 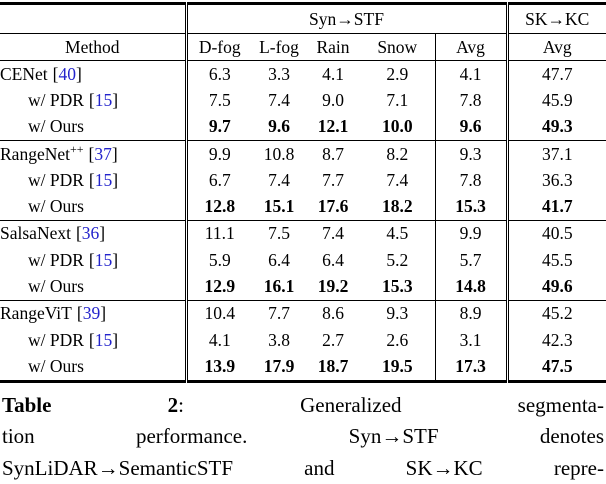 What do you see at coordinates (76, 148) in the screenshot?
I see `method-superscript: ++` at bounding box center [76, 148].